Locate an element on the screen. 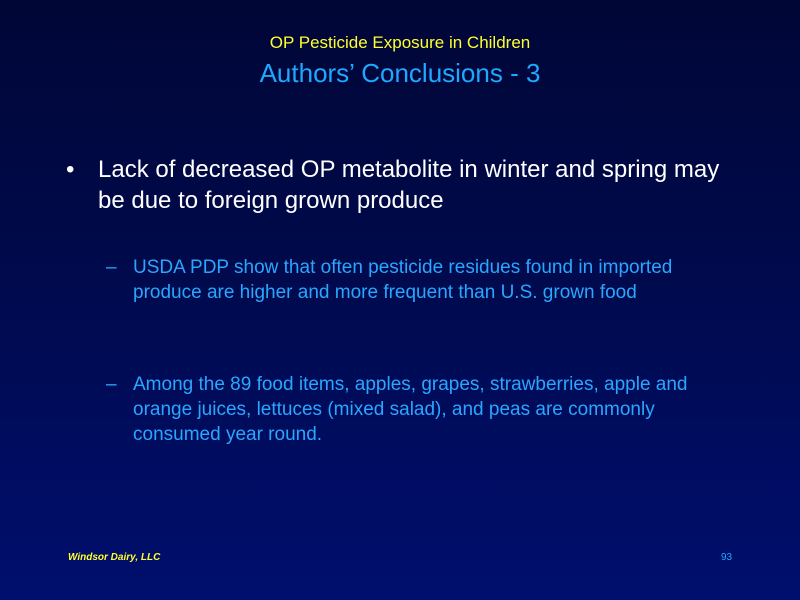  slide-title: Authors’ Conclusions - 3 is located at coordinates (400, 73).